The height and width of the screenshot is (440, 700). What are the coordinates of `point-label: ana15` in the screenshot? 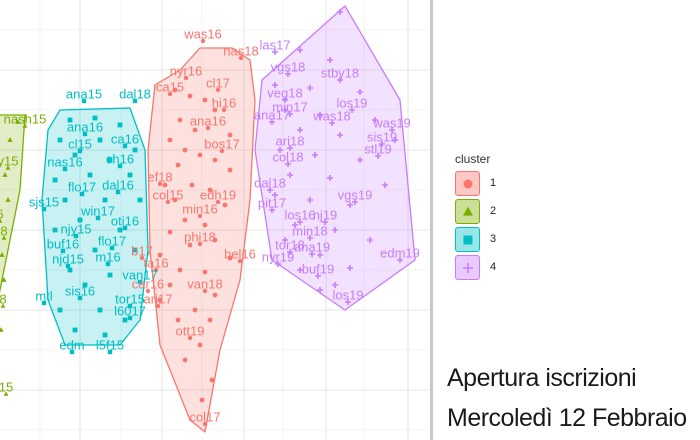 It's located at (84, 93).